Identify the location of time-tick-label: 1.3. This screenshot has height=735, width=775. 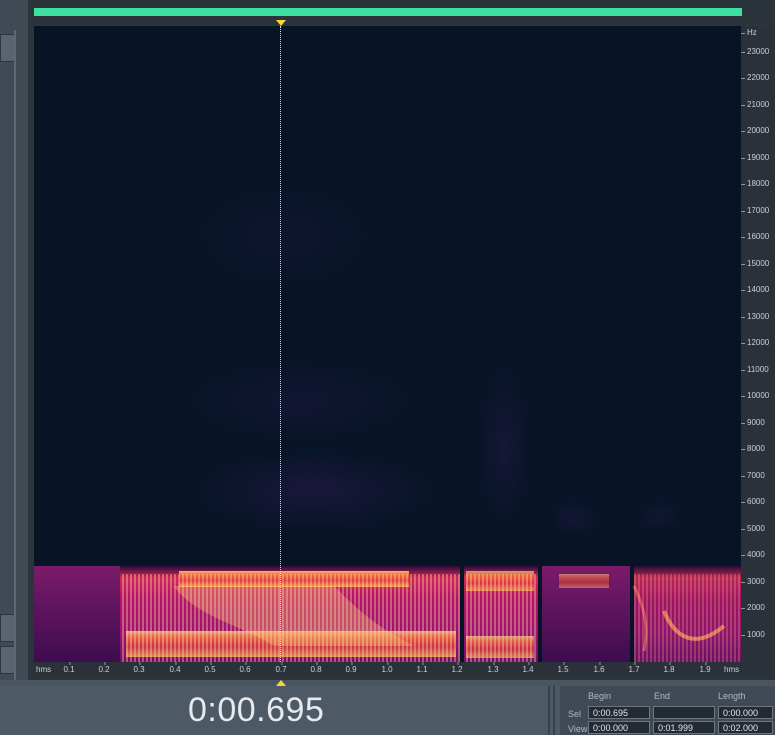
(493, 668).